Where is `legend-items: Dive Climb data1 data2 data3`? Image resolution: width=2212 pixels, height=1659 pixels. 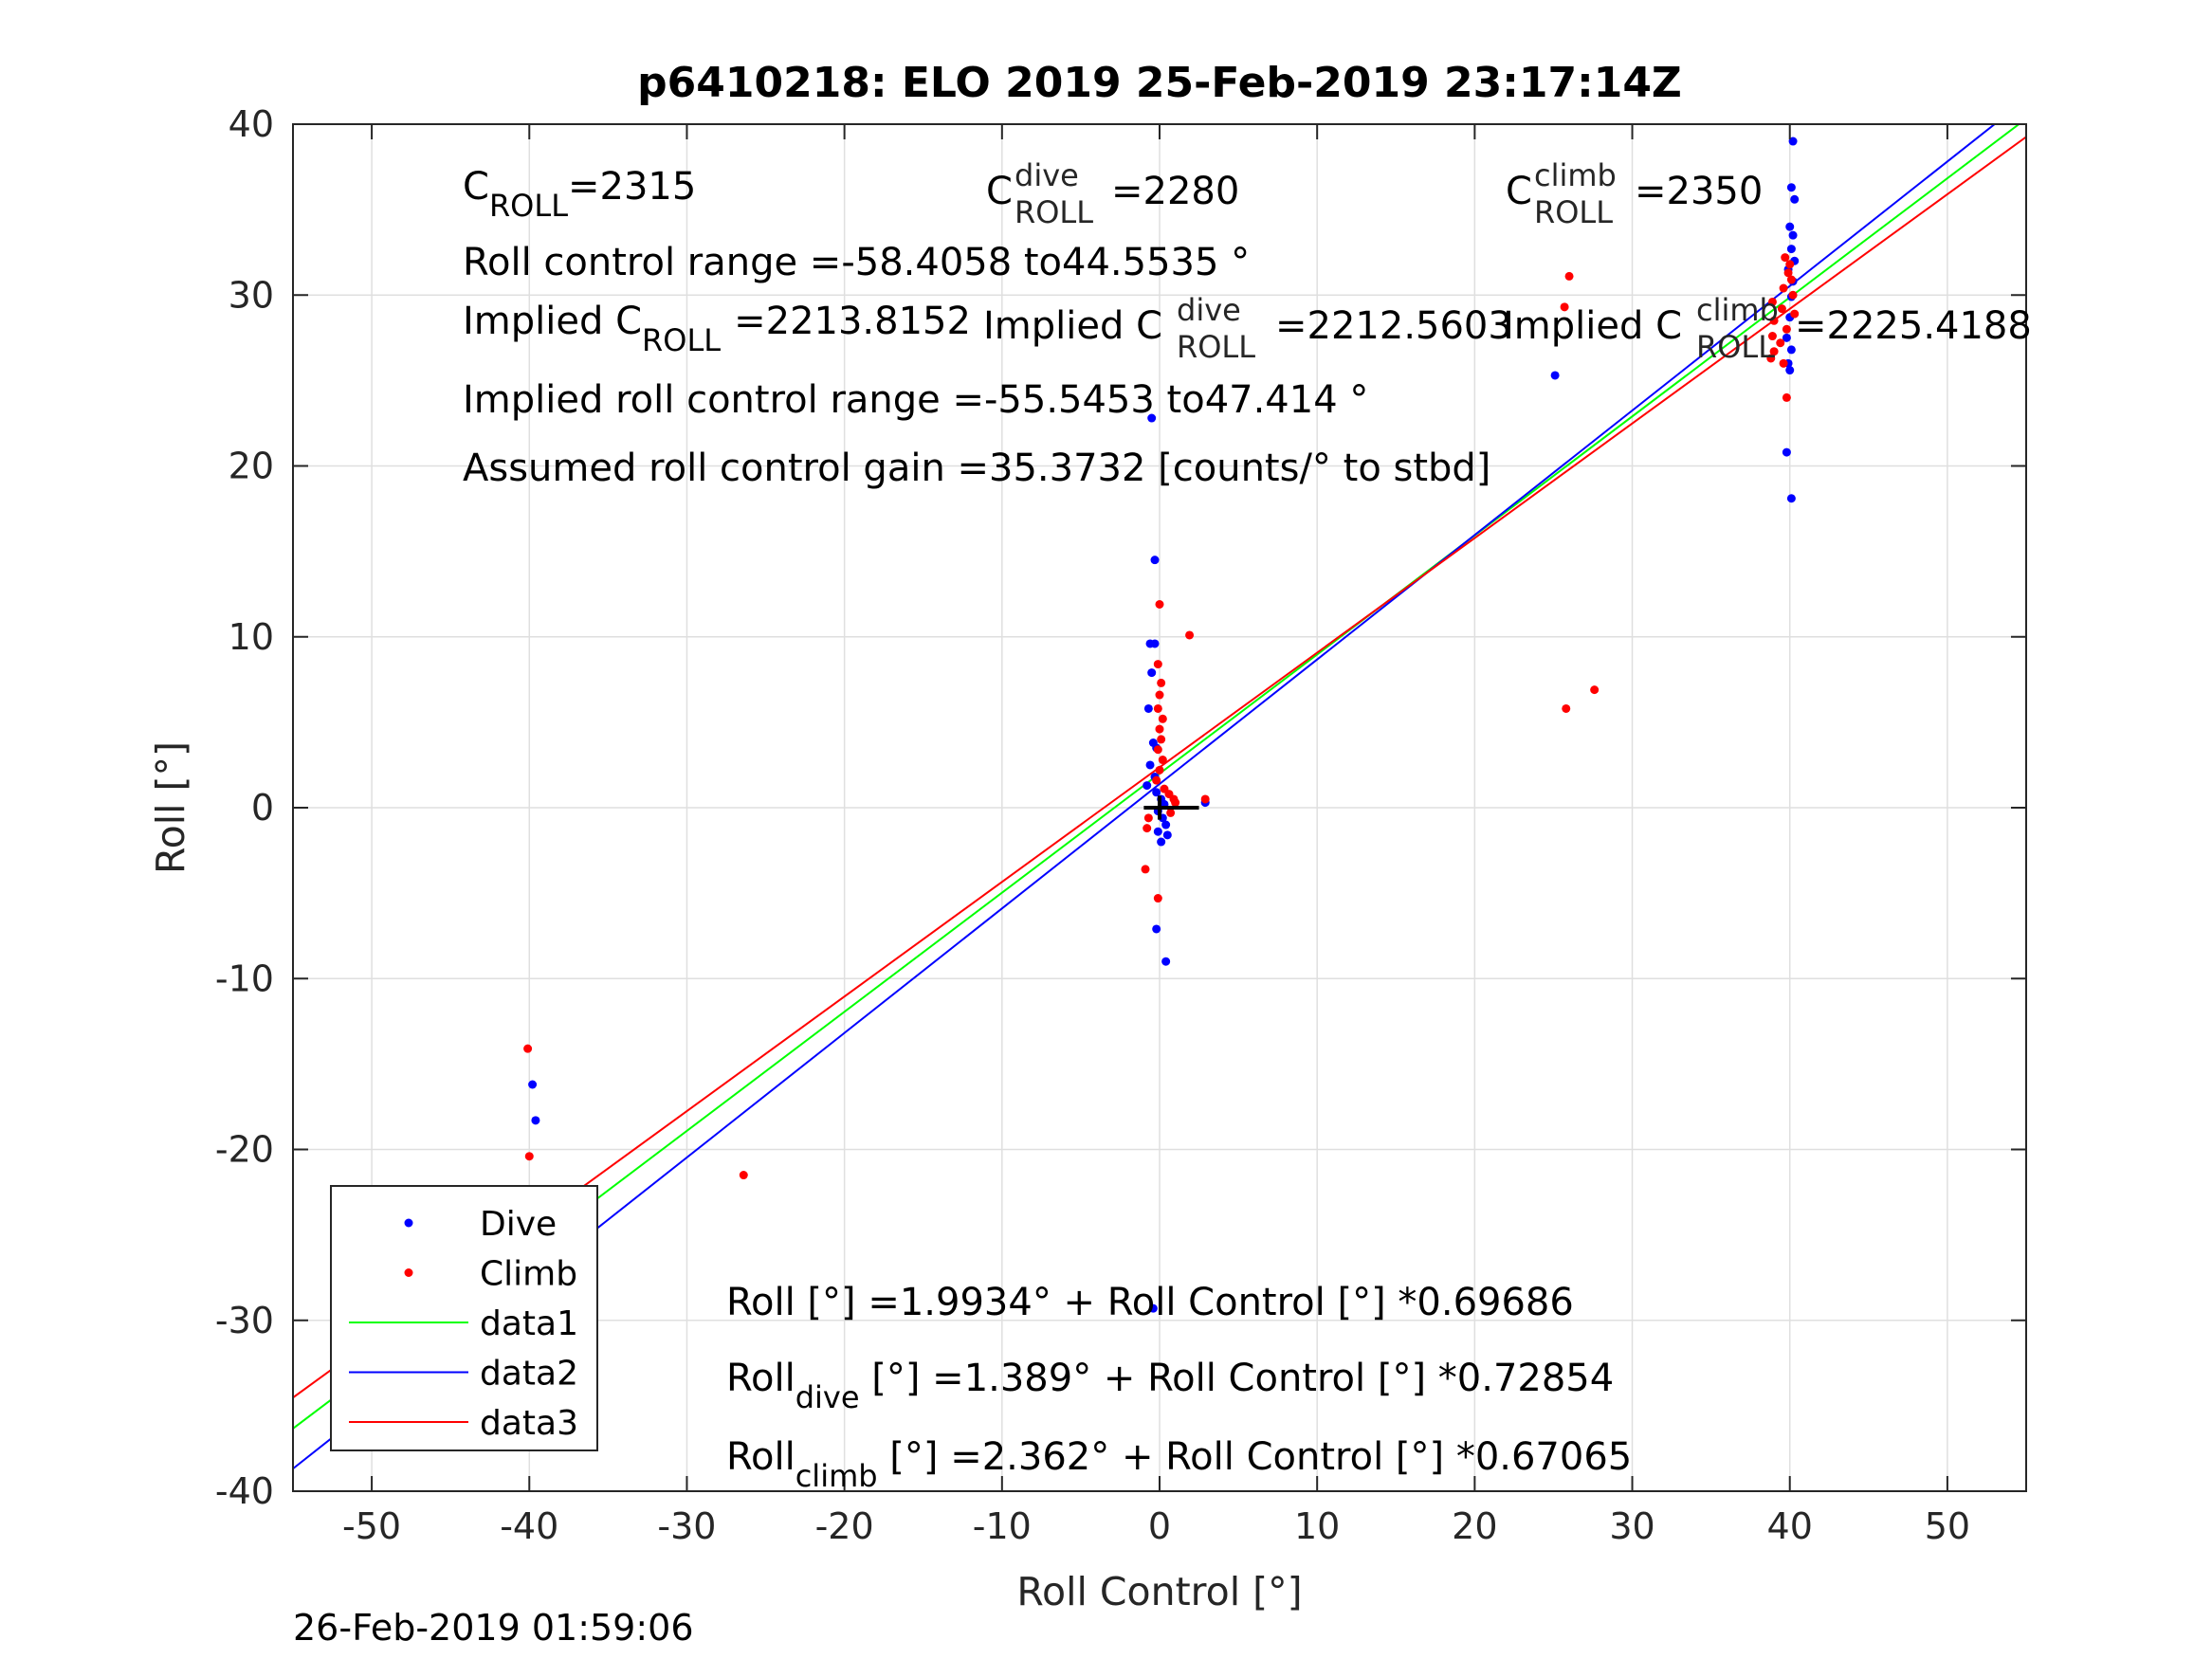 legend-items: Dive Climb data1 data2 data3 is located at coordinates (463, 1324).